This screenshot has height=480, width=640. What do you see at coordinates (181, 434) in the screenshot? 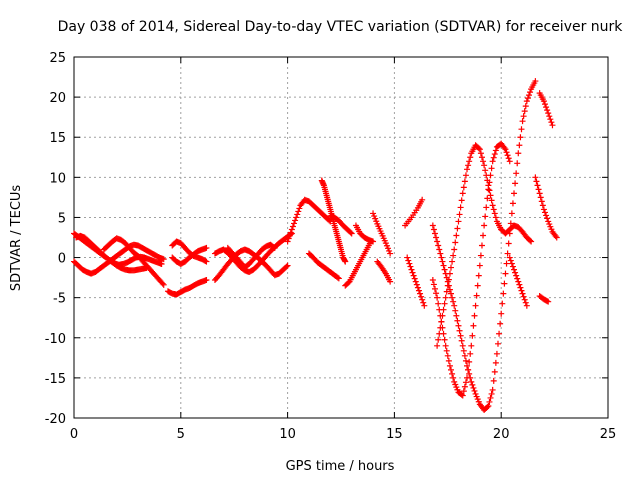
I see `x-tick-label: 5` at bounding box center [181, 434].